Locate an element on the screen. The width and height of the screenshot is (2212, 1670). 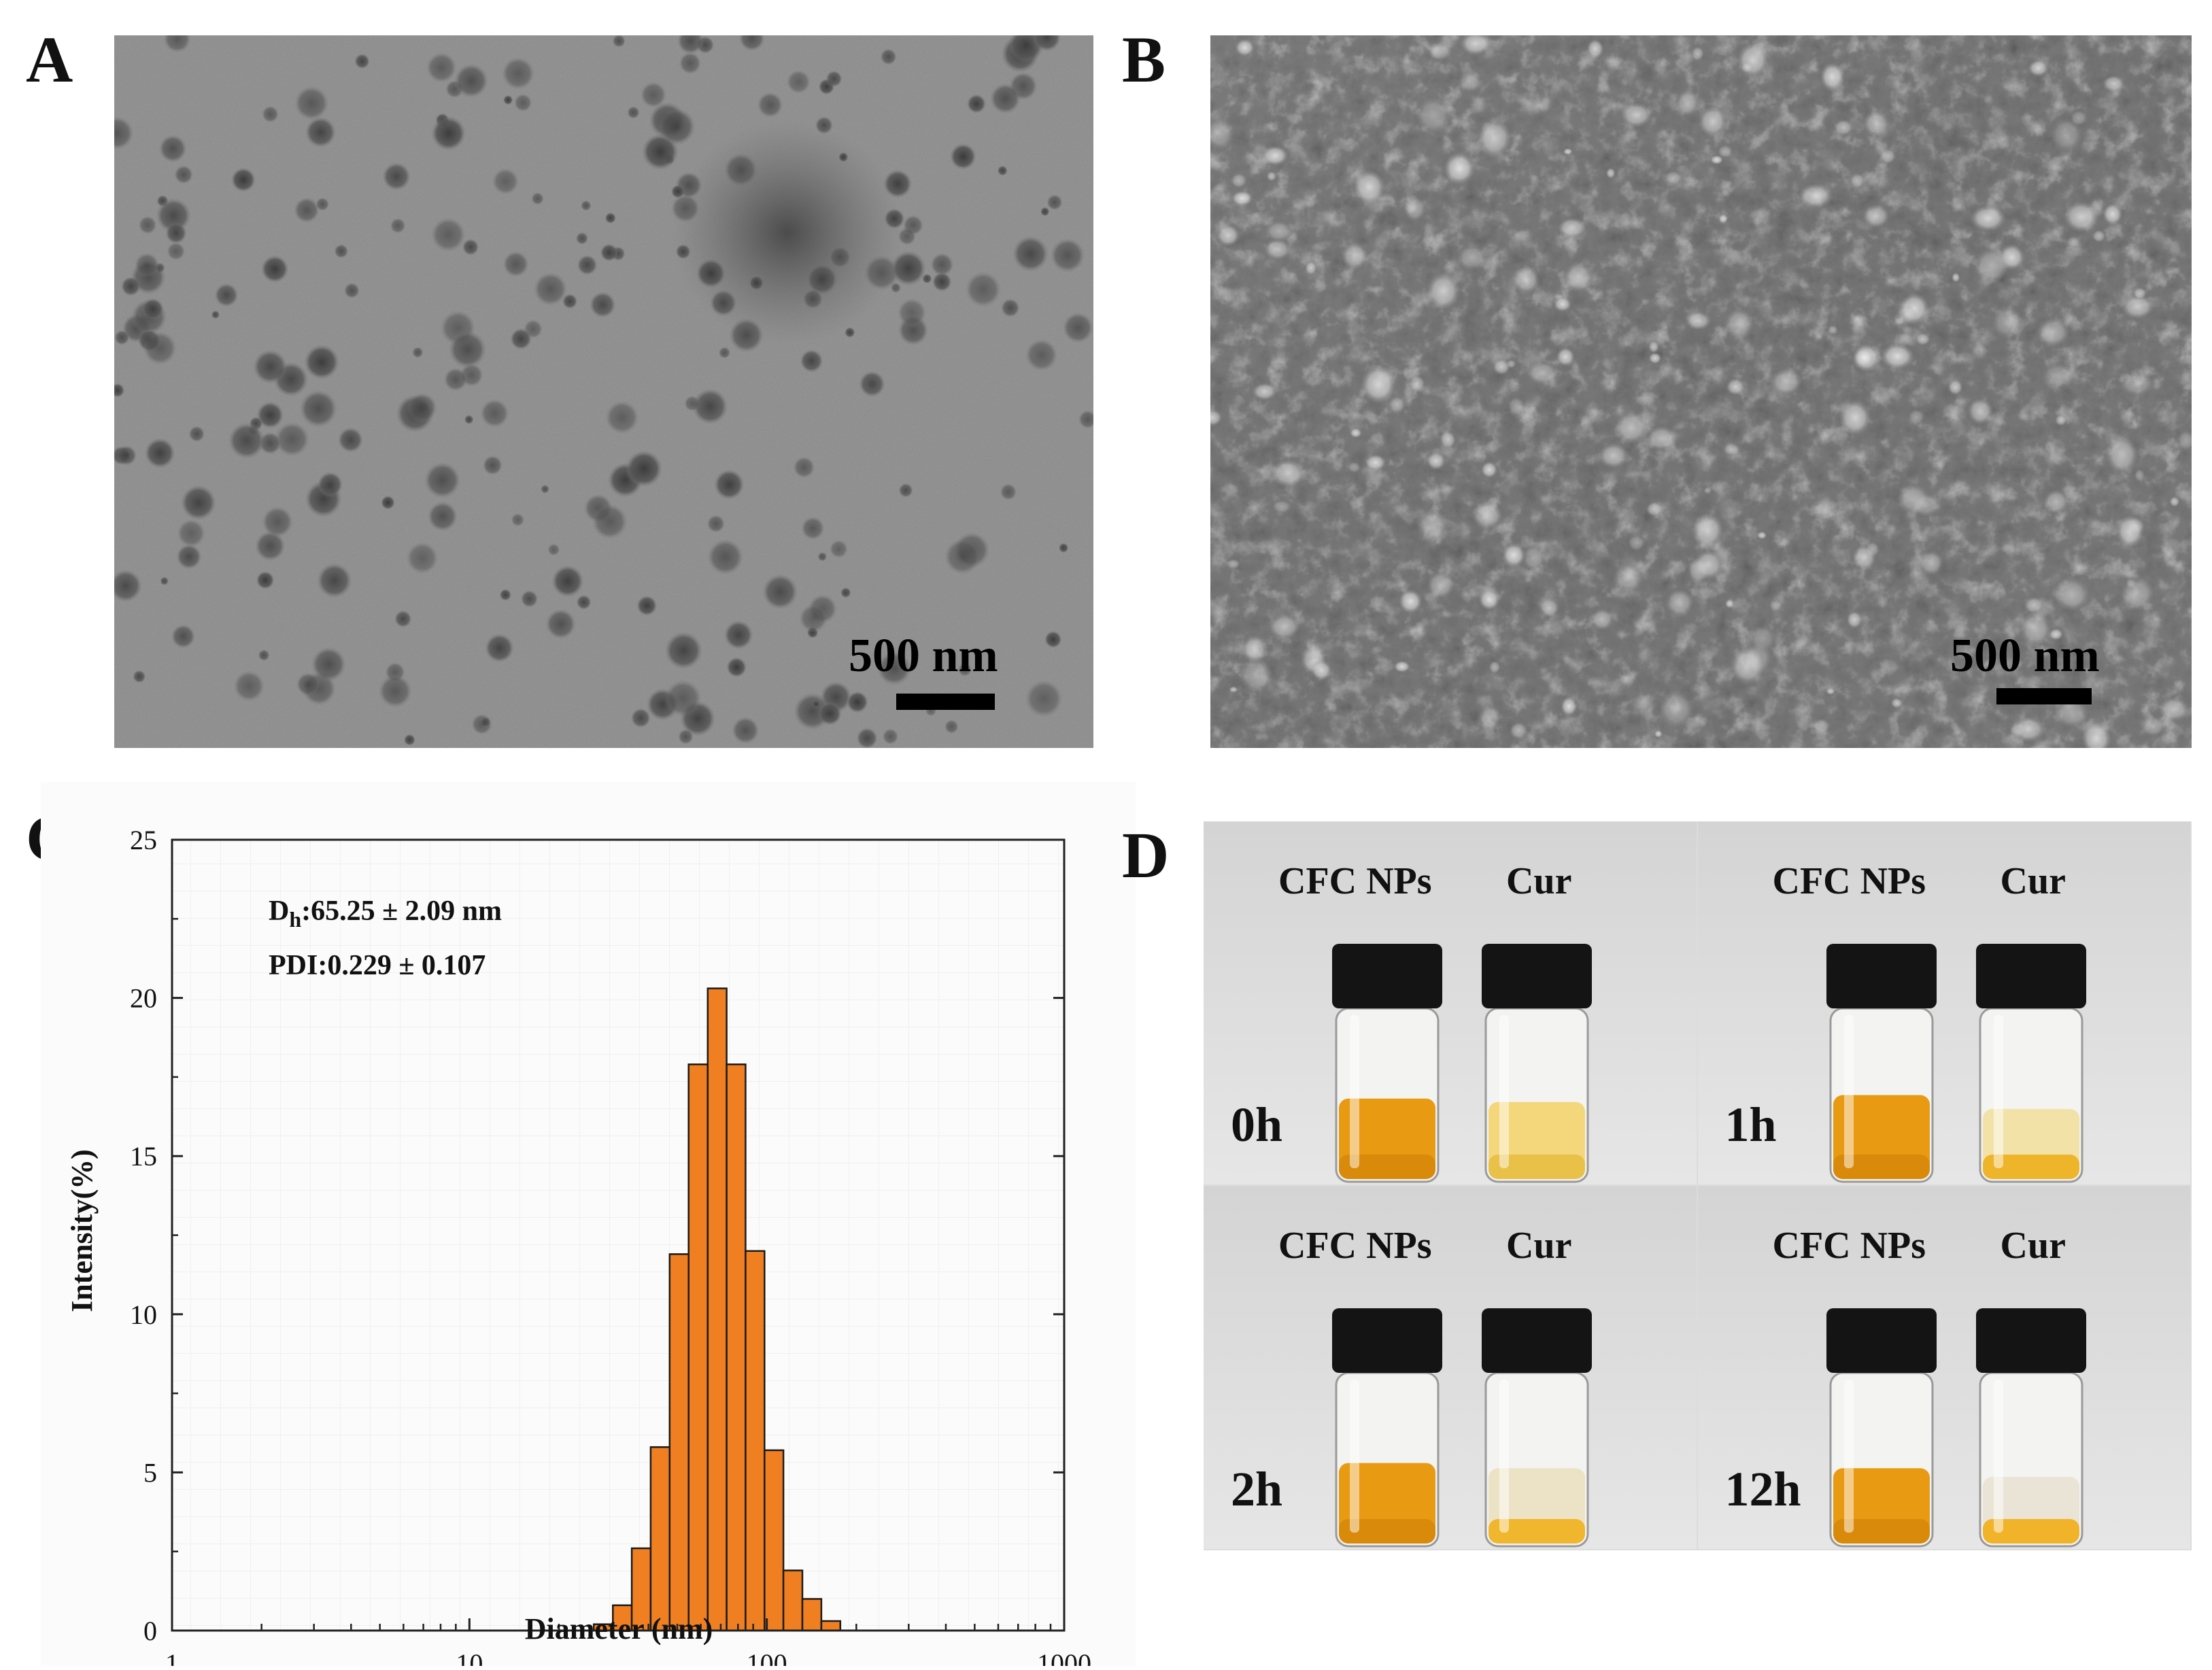
time-label: 1h is located at coordinates (1751, 1124).